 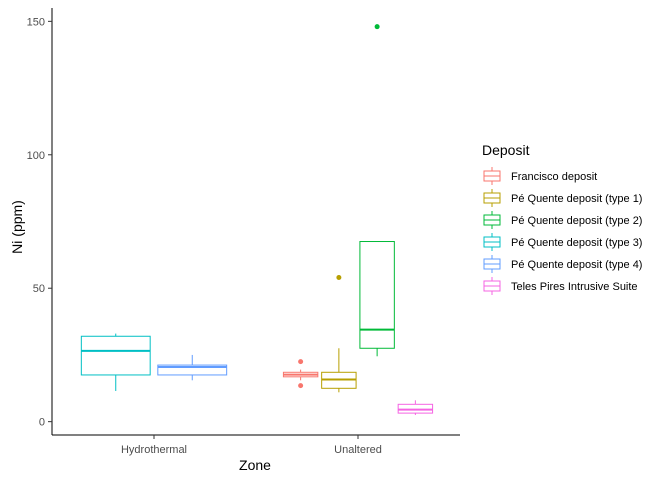 What do you see at coordinates (39, 289) in the screenshot?
I see `y-tick-label: 50` at bounding box center [39, 289].